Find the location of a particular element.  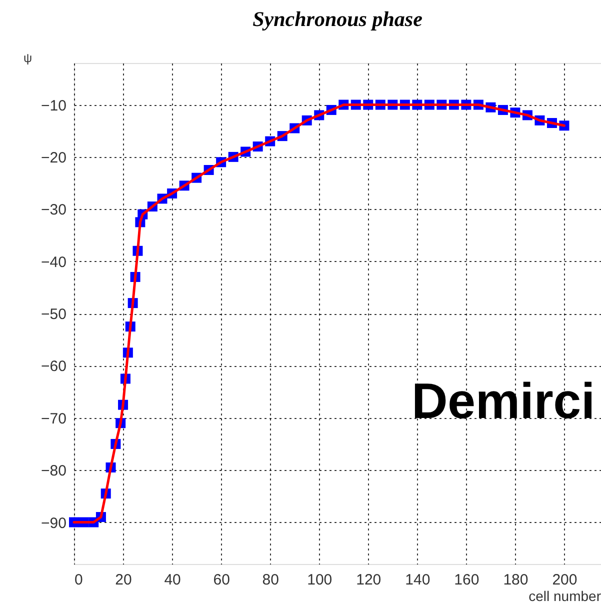

y-axis-title: ψ is located at coordinates (27, 58).